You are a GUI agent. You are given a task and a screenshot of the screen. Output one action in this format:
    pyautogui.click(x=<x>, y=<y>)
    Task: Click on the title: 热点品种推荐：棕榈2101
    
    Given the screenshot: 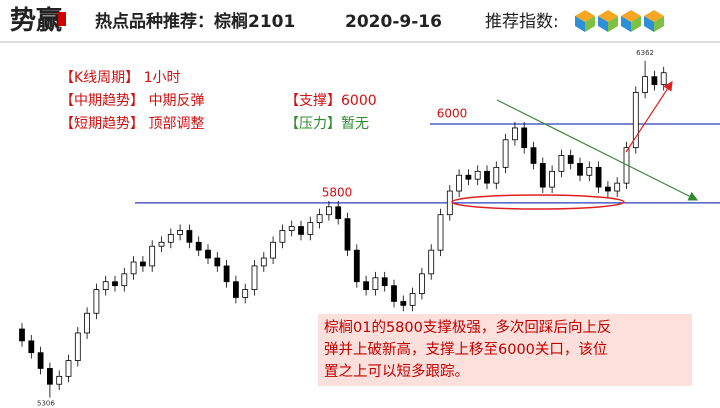 What is the action you would take?
    pyautogui.click(x=195, y=21)
    